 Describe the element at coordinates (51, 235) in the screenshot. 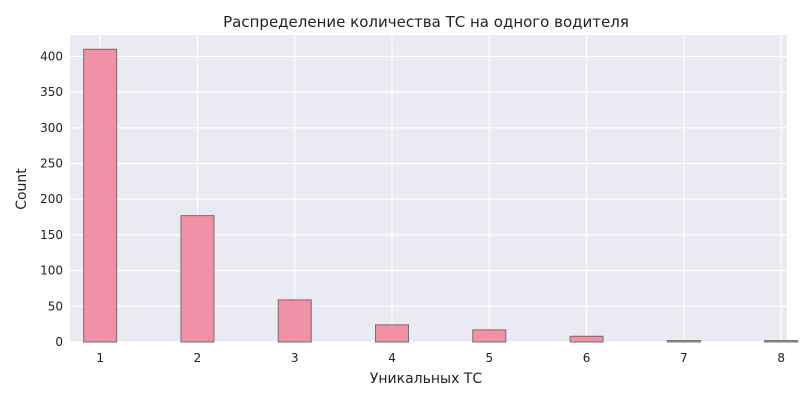

I see `y-tick-label: 150` at that location.